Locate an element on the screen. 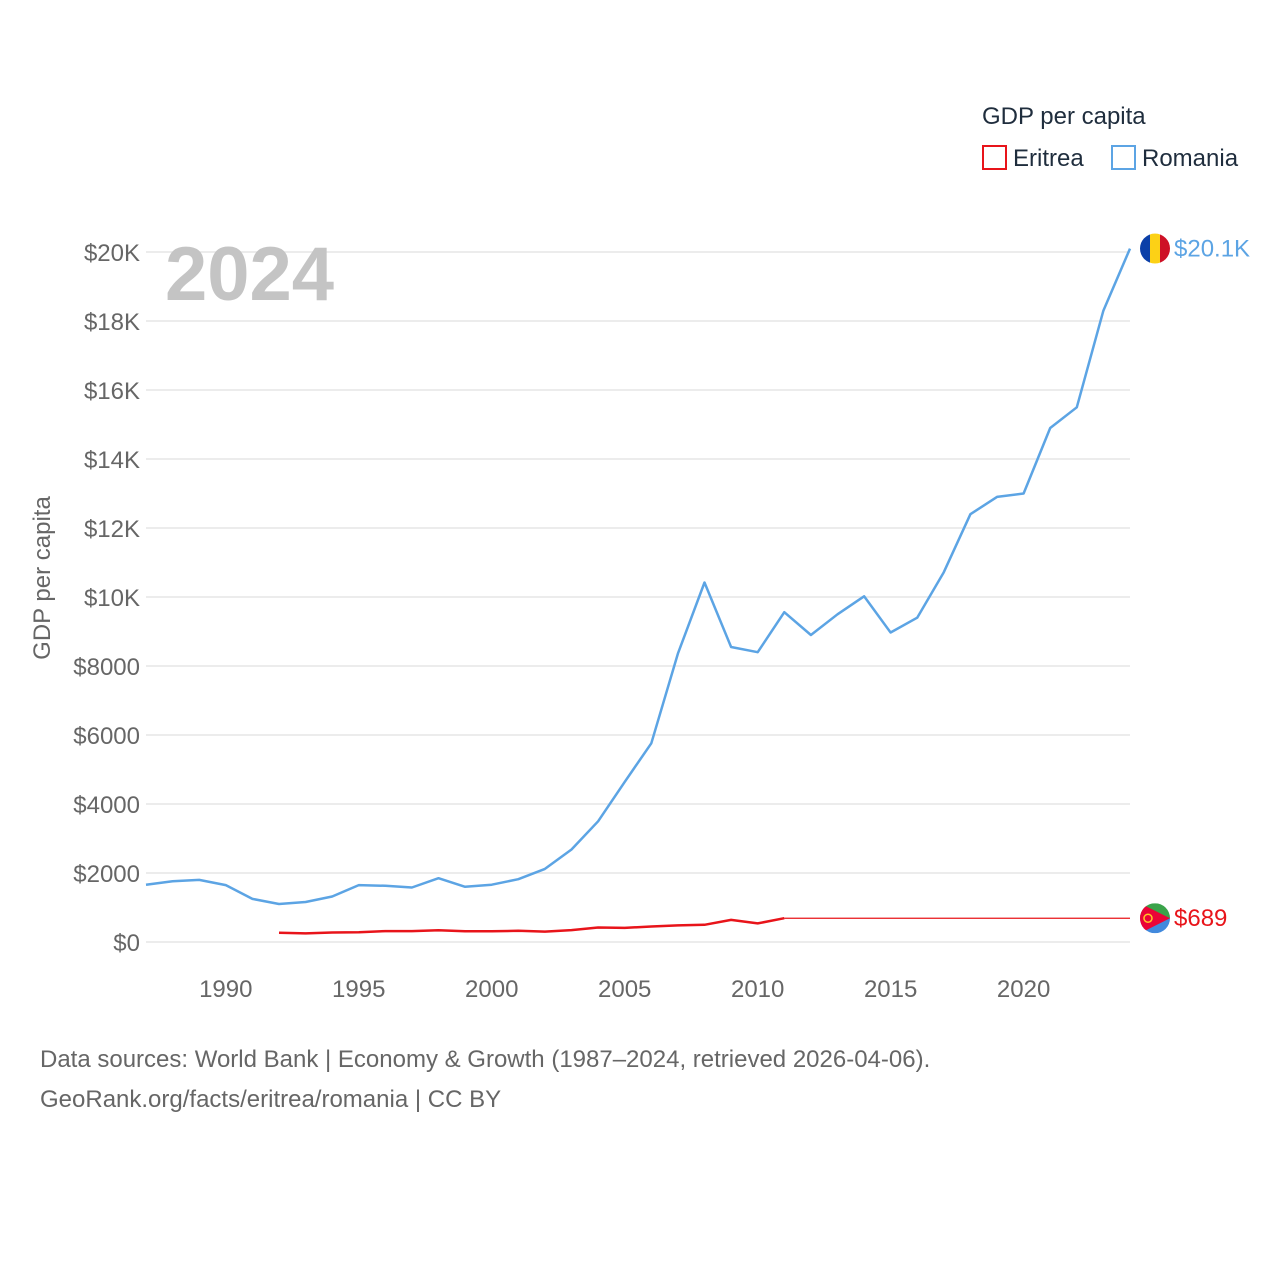 This screenshot has width=1280, height=1280. legend-item-romania: Romania is located at coordinates (1175, 158).